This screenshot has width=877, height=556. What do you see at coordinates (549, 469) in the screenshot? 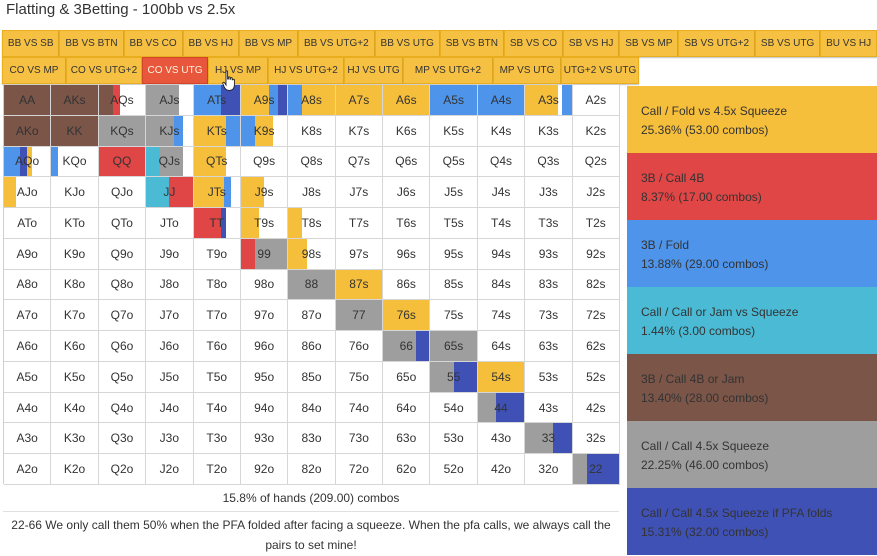
I see `hand-cell-32o: 32o` at bounding box center [549, 469].